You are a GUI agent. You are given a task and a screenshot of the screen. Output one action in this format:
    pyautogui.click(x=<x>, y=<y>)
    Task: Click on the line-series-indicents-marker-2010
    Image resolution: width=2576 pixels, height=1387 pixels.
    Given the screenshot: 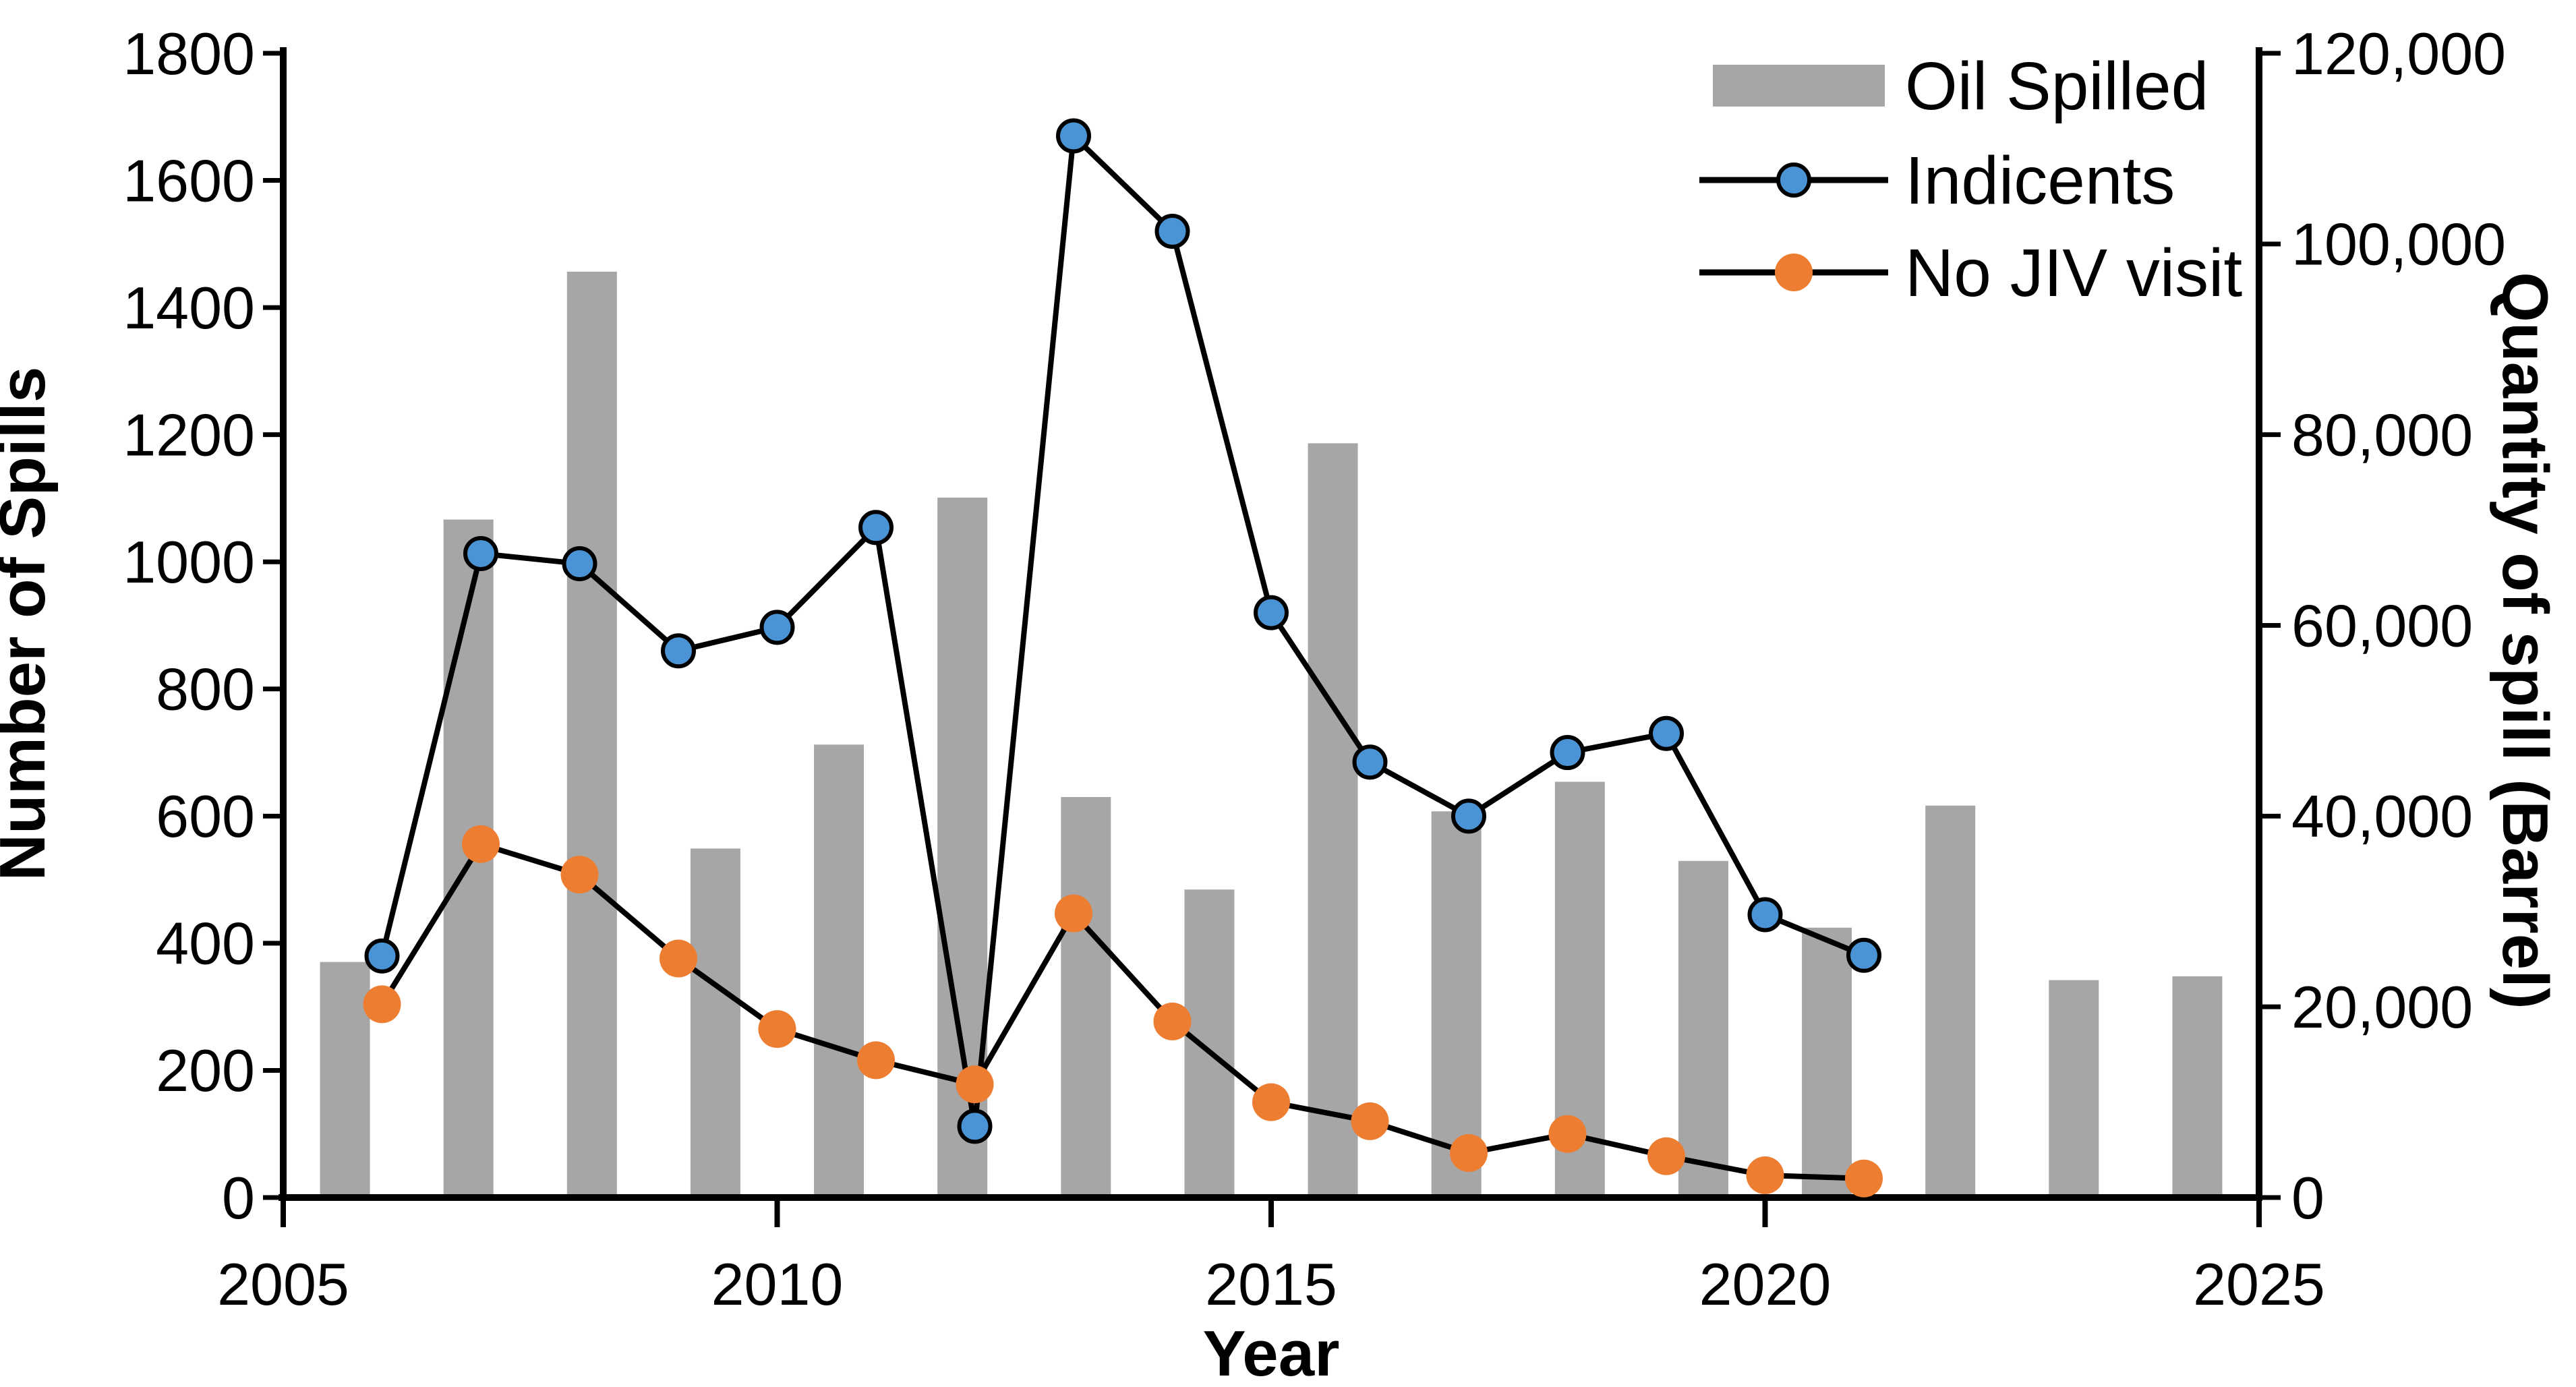 What is the action you would take?
    pyautogui.click(x=777, y=628)
    